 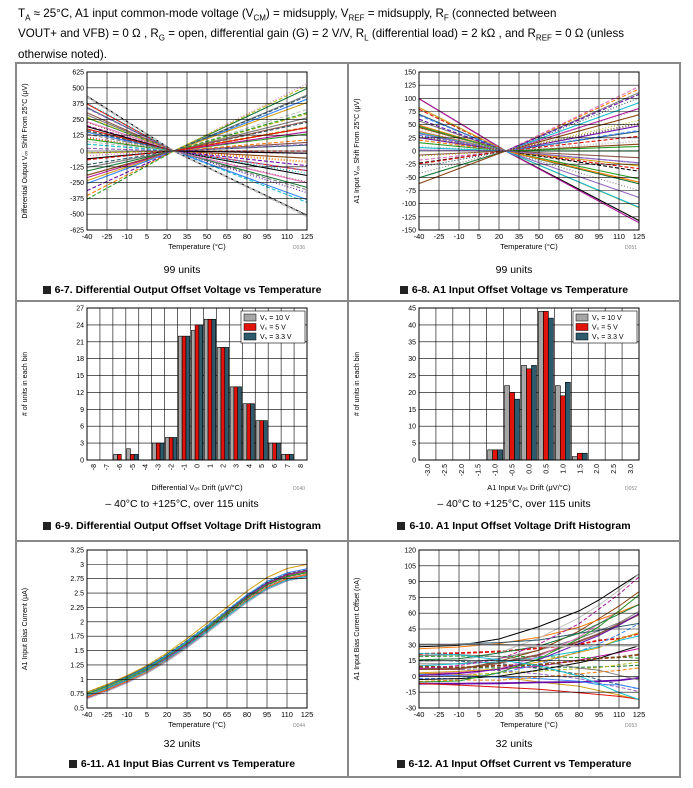 What do you see at coordinates (77, 579) in the screenshot?
I see `y-tick-label: 2.75` at bounding box center [77, 579].